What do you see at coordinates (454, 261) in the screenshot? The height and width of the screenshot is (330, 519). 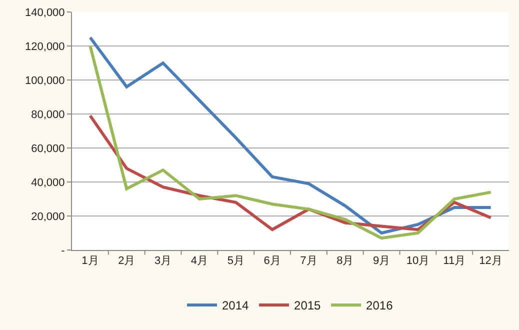 I see `x-tick-label: 11月` at bounding box center [454, 261].